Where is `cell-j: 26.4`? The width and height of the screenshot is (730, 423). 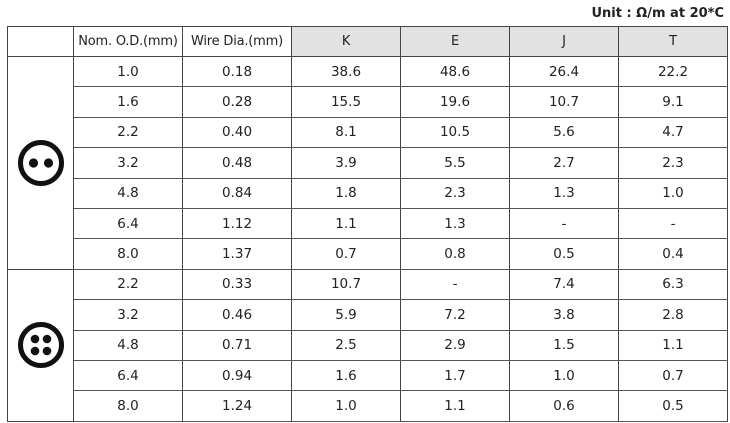 cell-j: 26.4 is located at coordinates (564, 71).